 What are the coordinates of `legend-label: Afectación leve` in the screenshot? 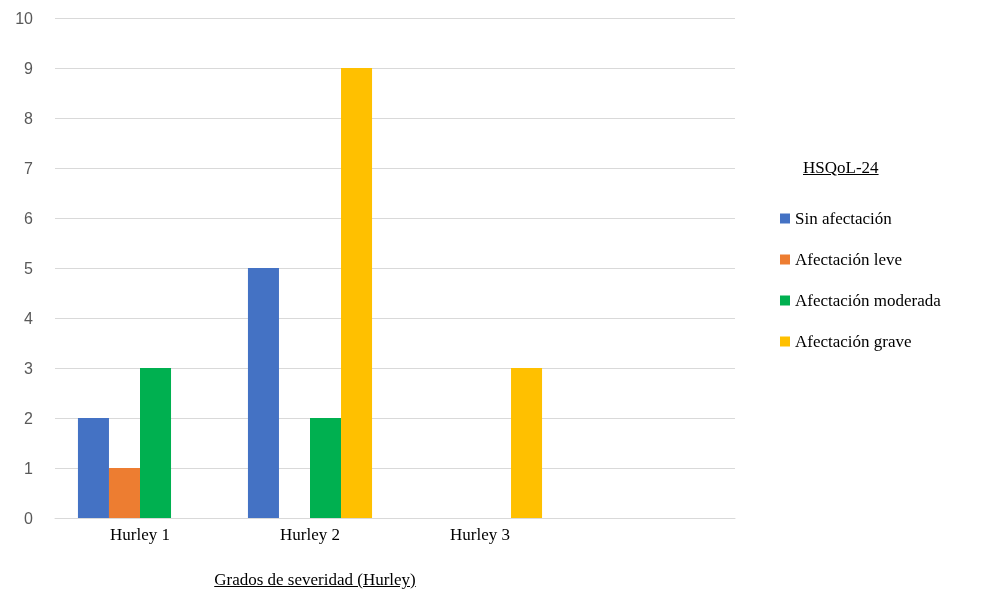 It's located at (849, 259).